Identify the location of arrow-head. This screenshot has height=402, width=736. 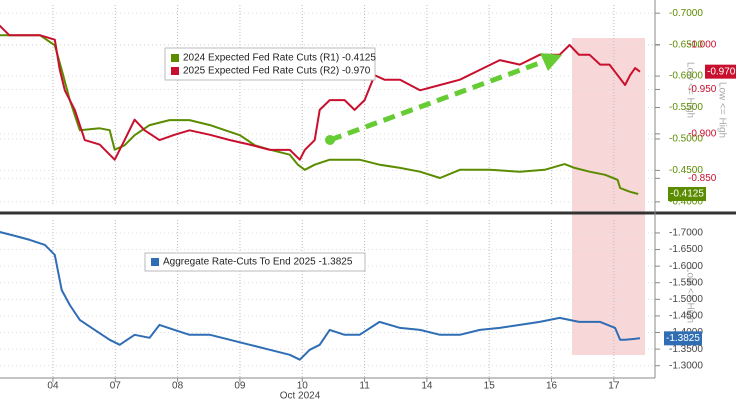
(551, 62).